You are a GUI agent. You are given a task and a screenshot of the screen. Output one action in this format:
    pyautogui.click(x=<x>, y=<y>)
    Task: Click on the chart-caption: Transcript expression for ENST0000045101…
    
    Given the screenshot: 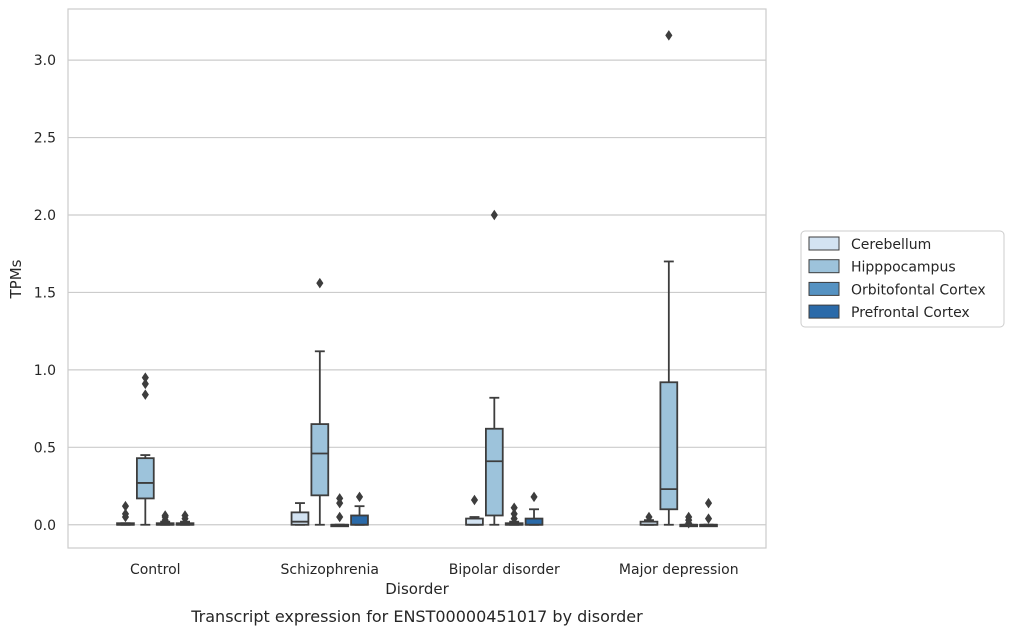 What is the action you would take?
    pyautogui.click(x=416, y=616)
    